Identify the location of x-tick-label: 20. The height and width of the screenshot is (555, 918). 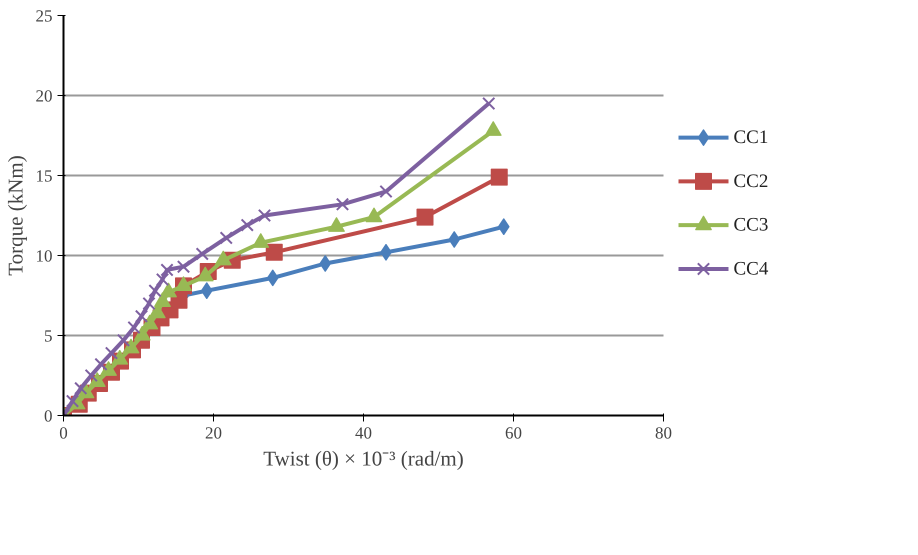
(213, 433).